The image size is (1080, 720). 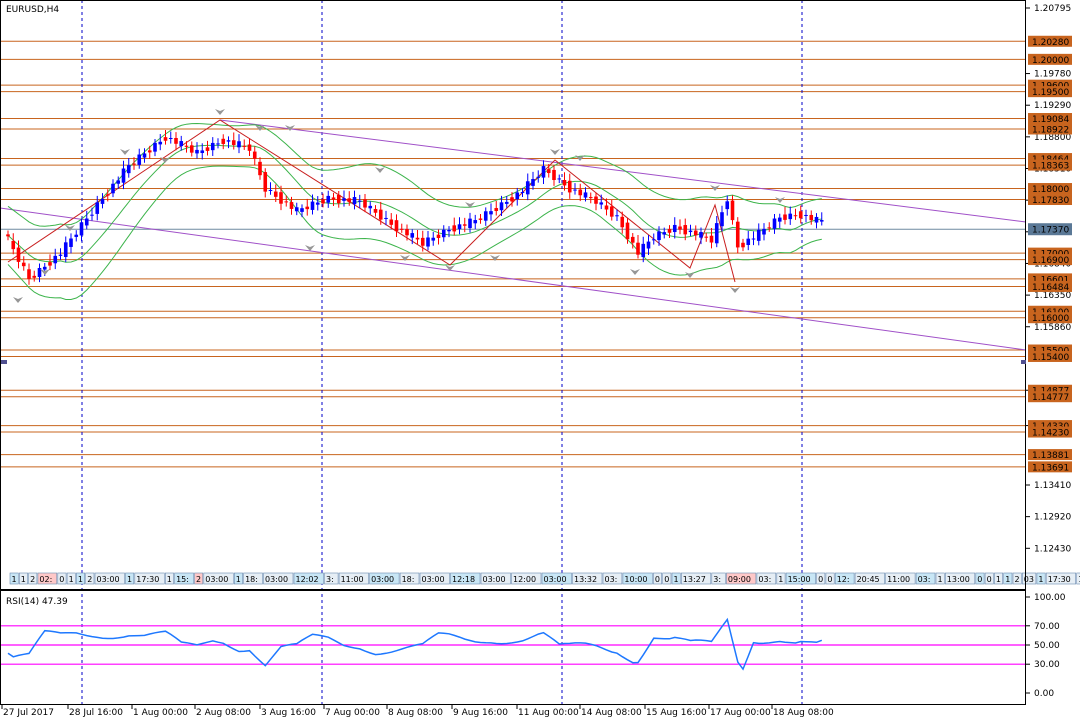 What do you see at coordinates (330, 579) in the screenshot?
I see `event-marker-label: 3:` at bounding box center [330, 579].